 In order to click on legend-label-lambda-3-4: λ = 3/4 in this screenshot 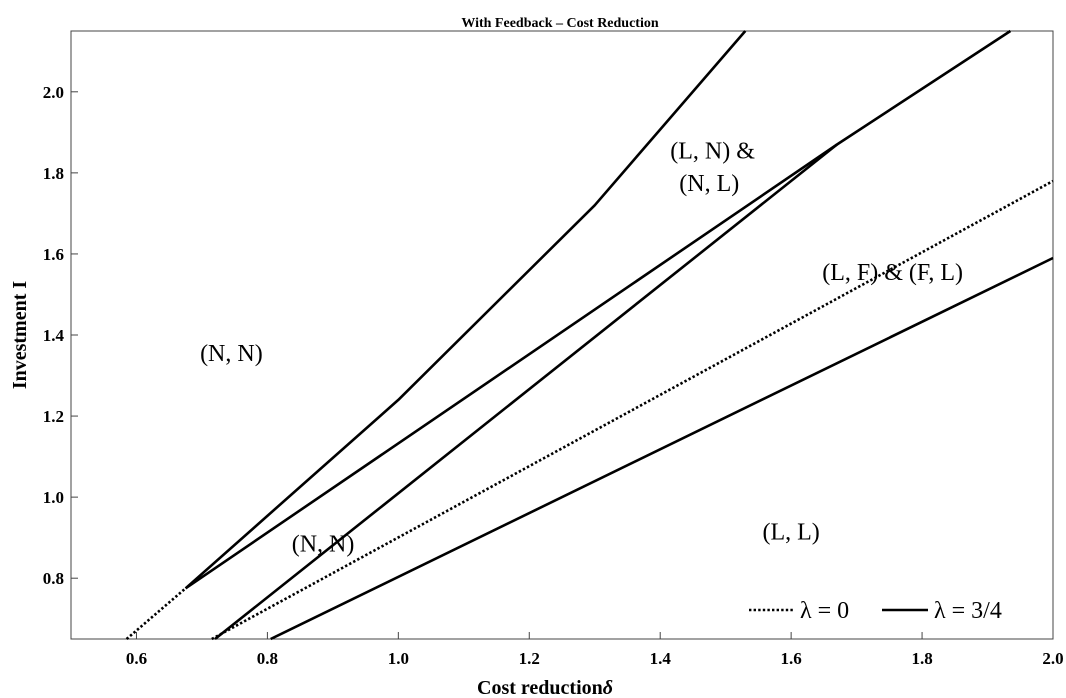, I will do `click(968, 611)`.